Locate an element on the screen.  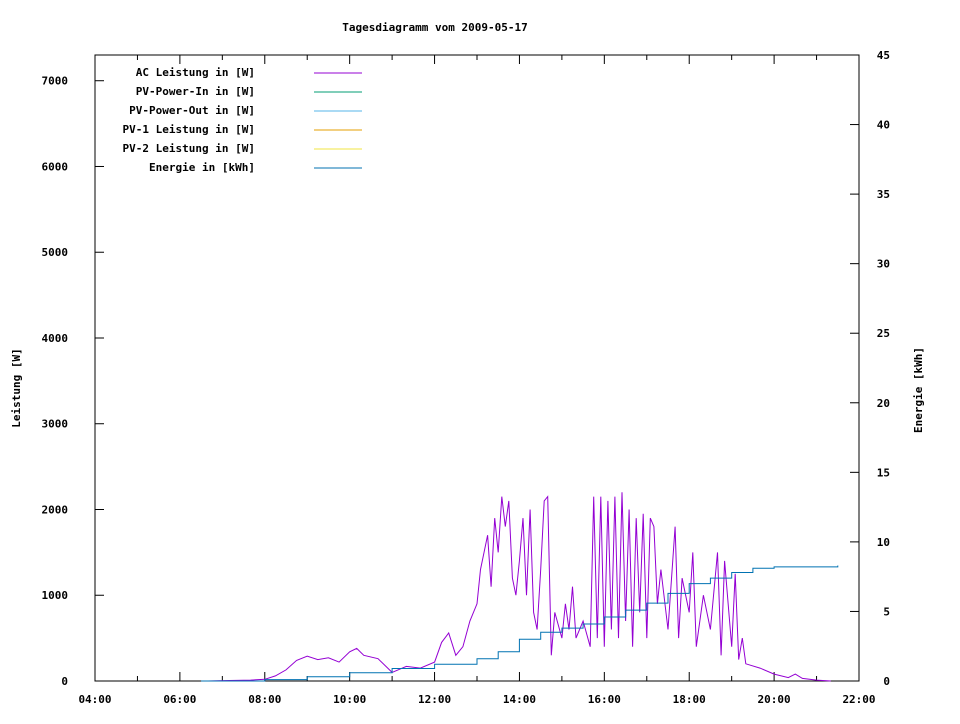
y-tick-label: 1000 is located at coordinates (55, 595).